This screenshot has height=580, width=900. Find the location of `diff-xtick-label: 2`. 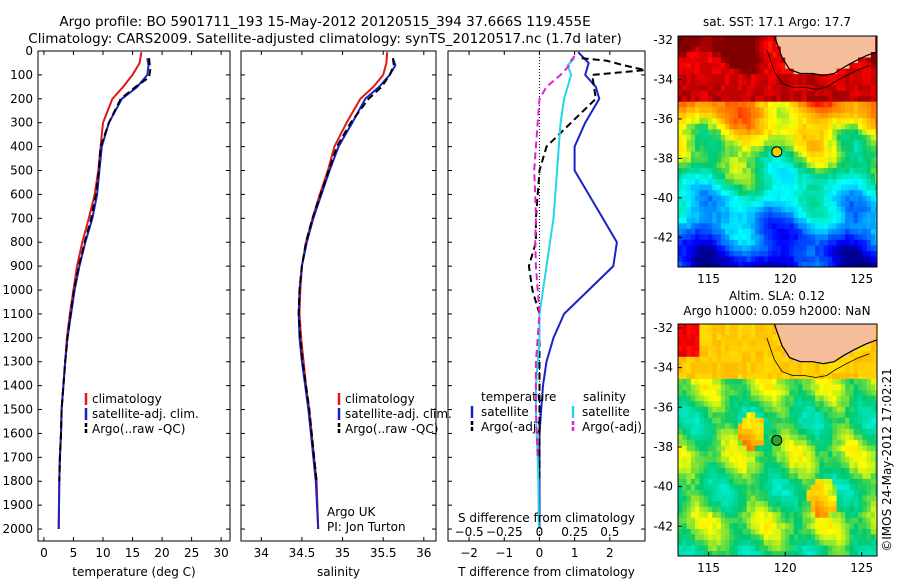

diff-xtick-label: 2 is located at coordinates (610, 553).